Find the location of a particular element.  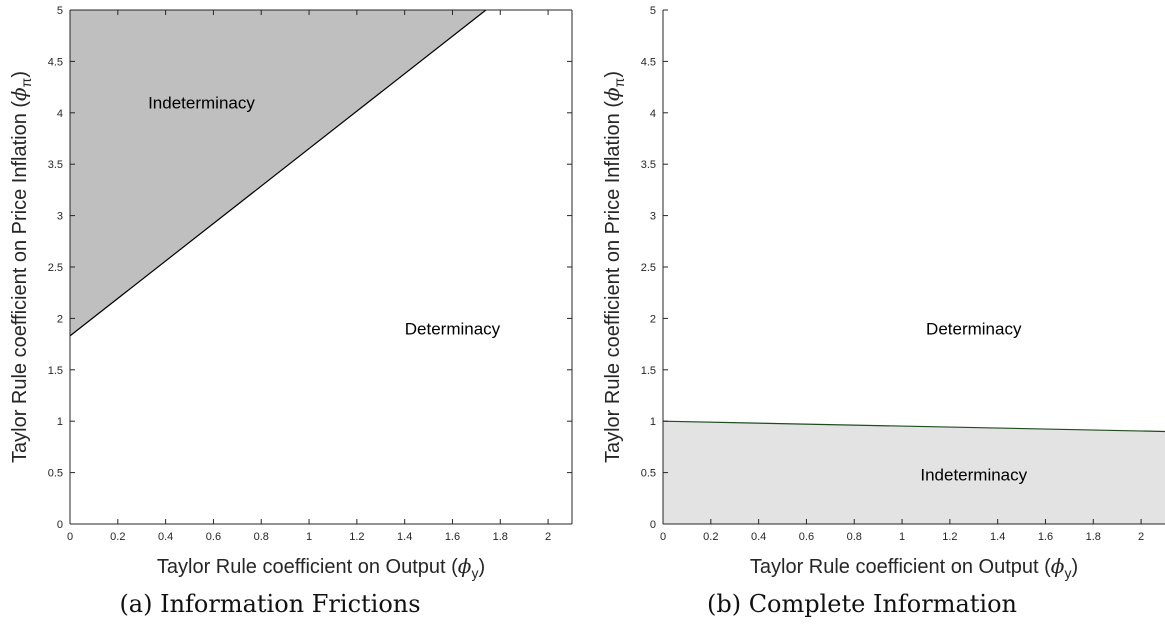

caption-a: (a) Information Frictions is located at coordinates (269, 604).